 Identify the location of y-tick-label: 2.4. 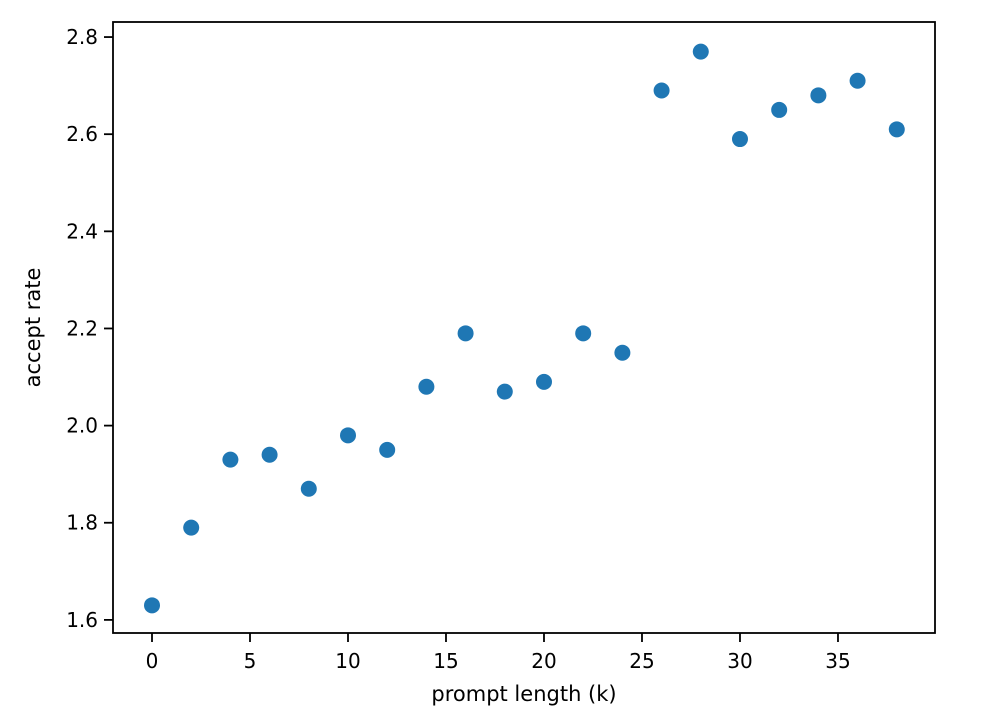
(82, 231).